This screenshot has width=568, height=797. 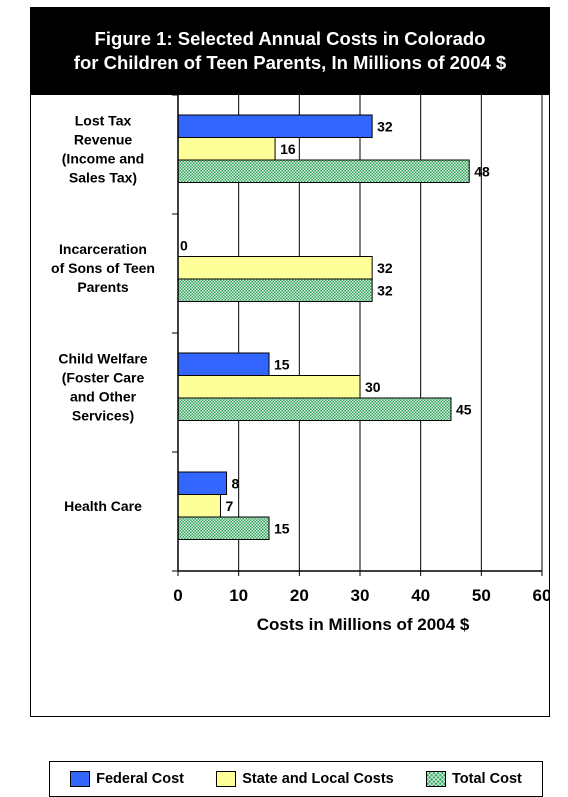 What do you see at coordinates (385, 268) in the screenshot?
I see `data-label-1-1: 32` at bounding box center [385, 268].